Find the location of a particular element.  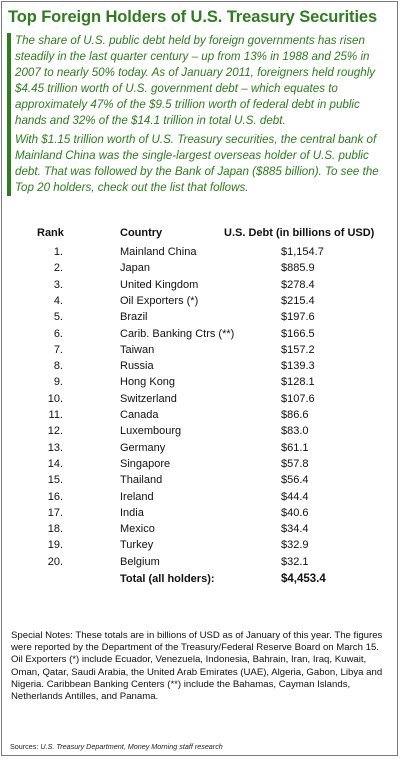

table-row: 15. Thailand $56.4 is located at coordinates (200, 482).